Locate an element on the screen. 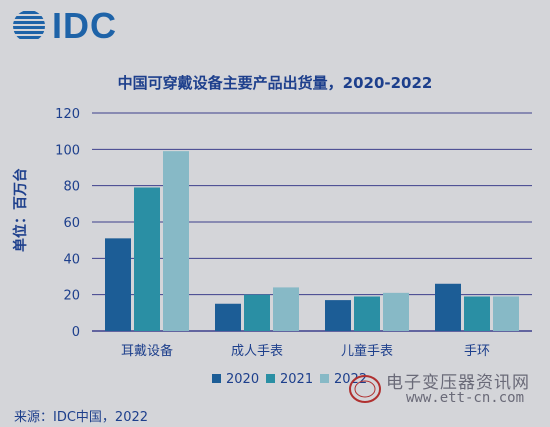 This screenshot has width=550, height=427. y-tick-label: 40 is located at coordinates (71, 259).